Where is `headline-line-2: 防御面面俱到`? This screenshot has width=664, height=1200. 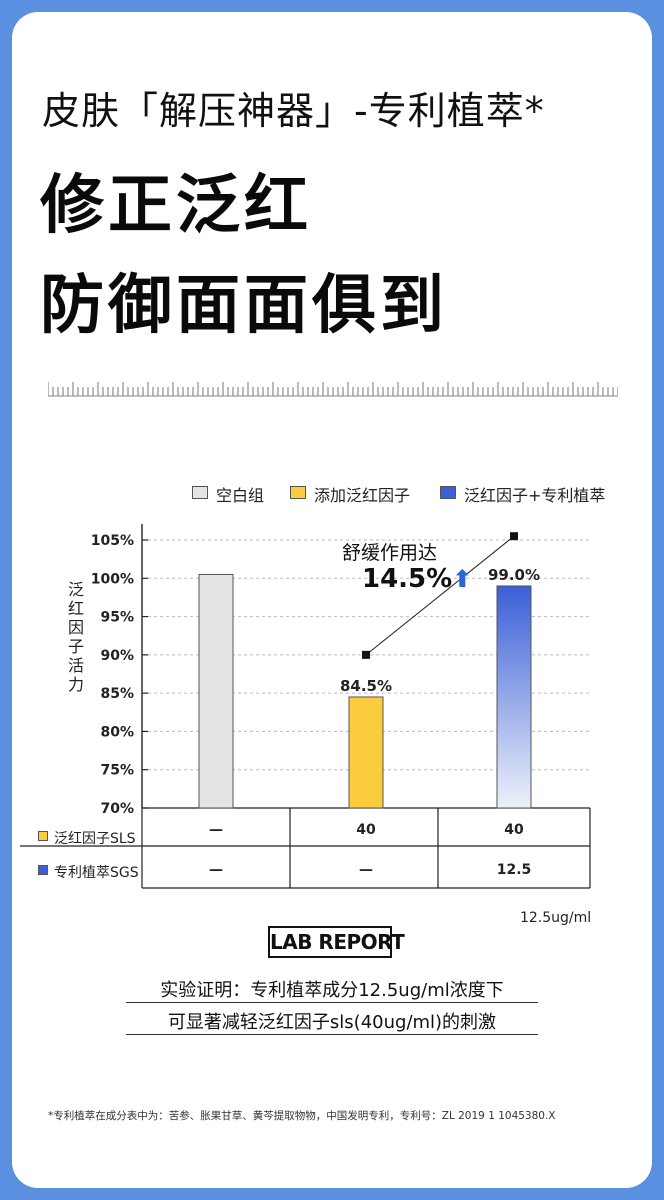
headline-line-2: 防御面面俱到 is located at coordinates (244, 306).